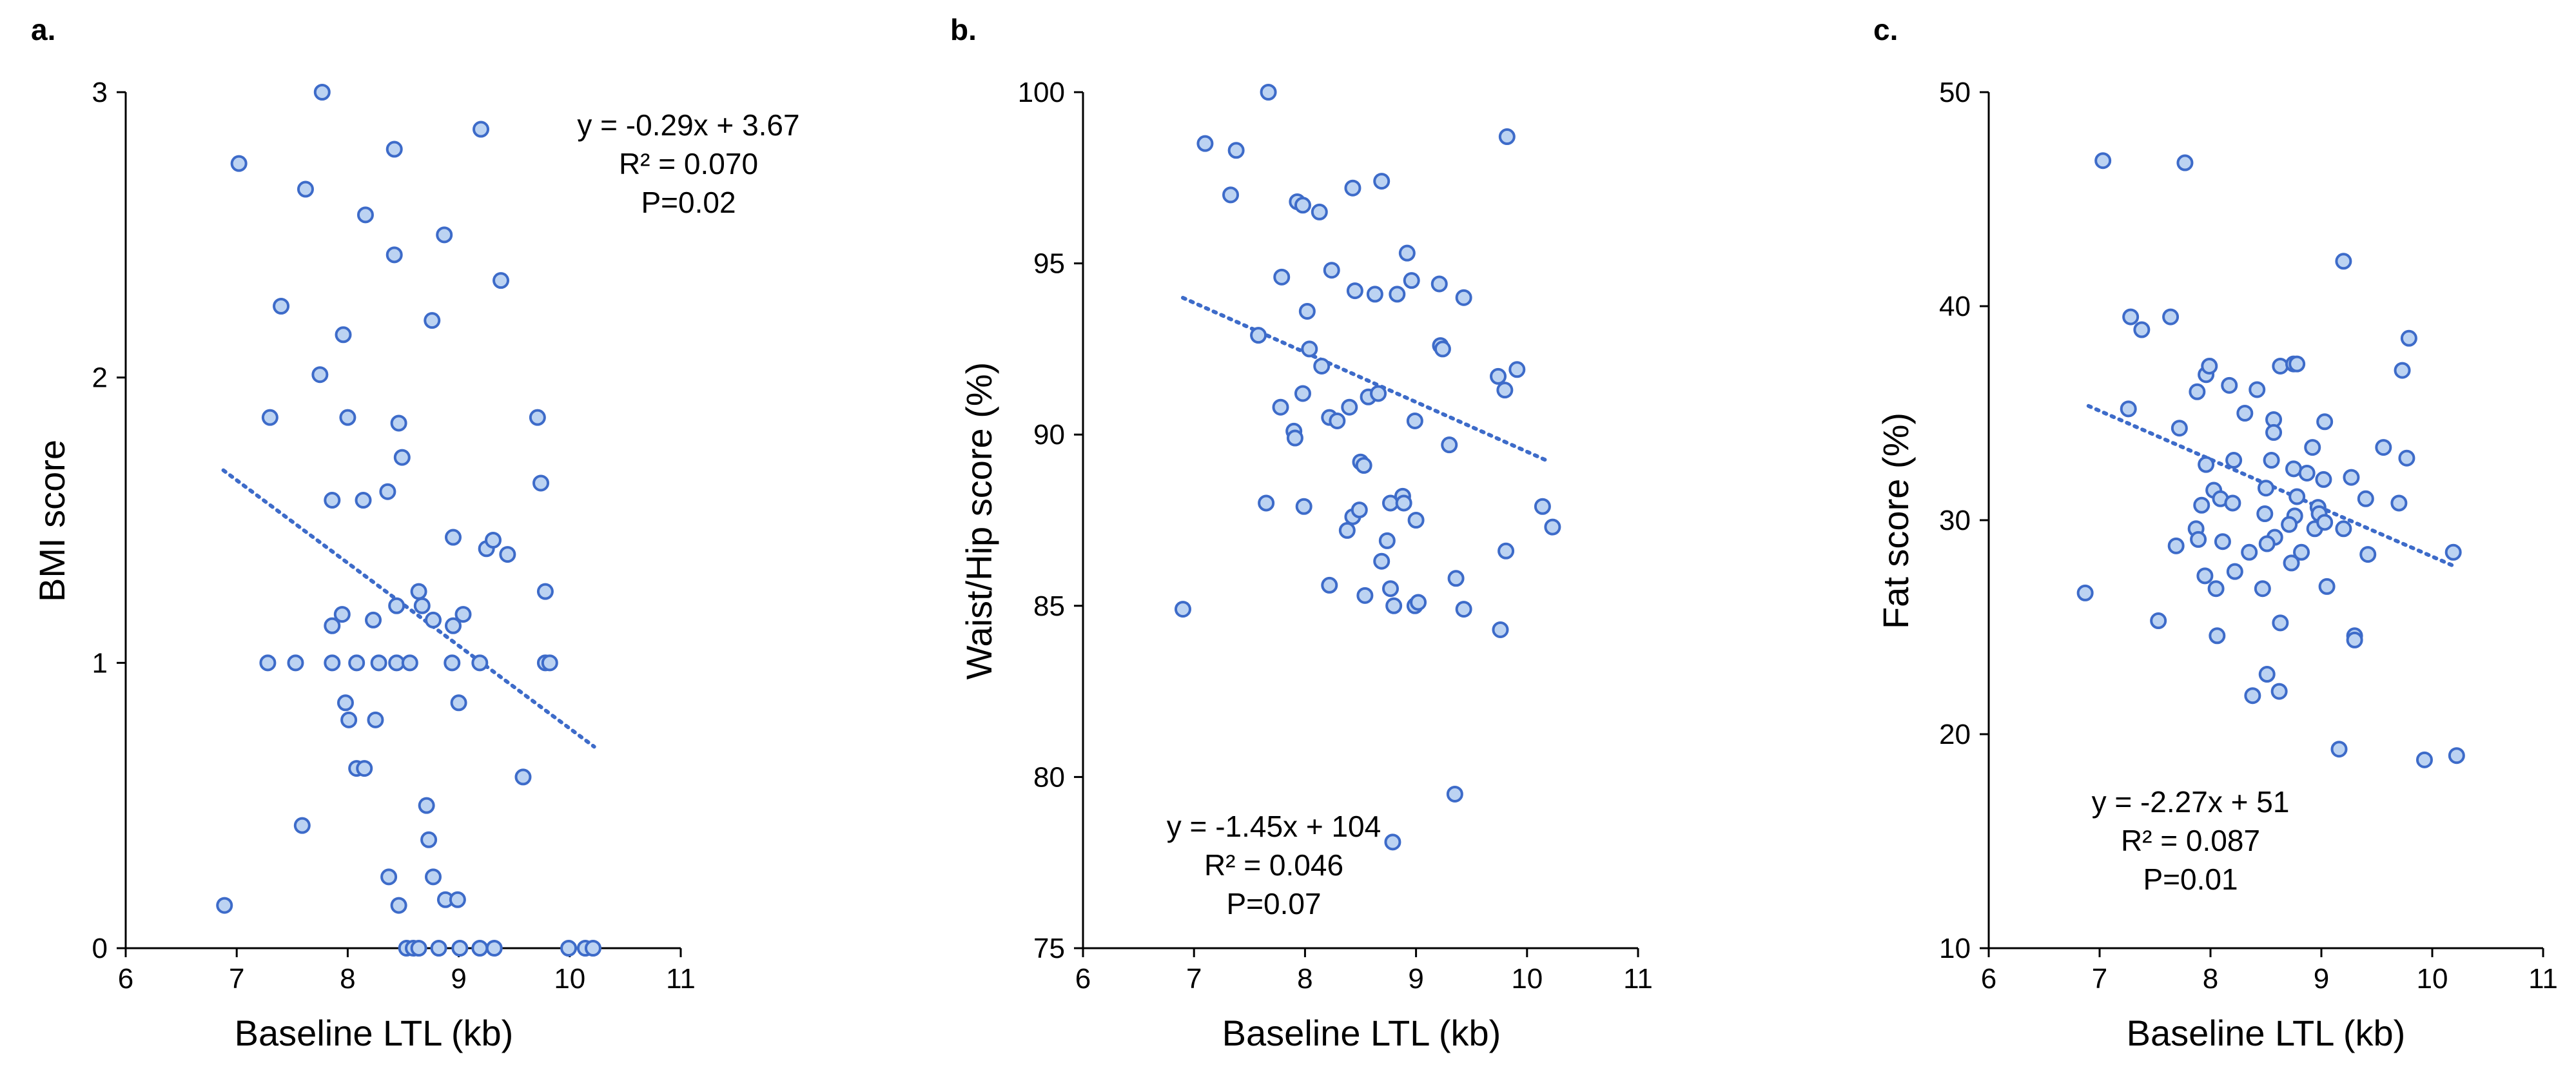 The height and width of the screenshot is (1090, 2576). I want to click on y-tick-label: 10, so click(1955, 948).